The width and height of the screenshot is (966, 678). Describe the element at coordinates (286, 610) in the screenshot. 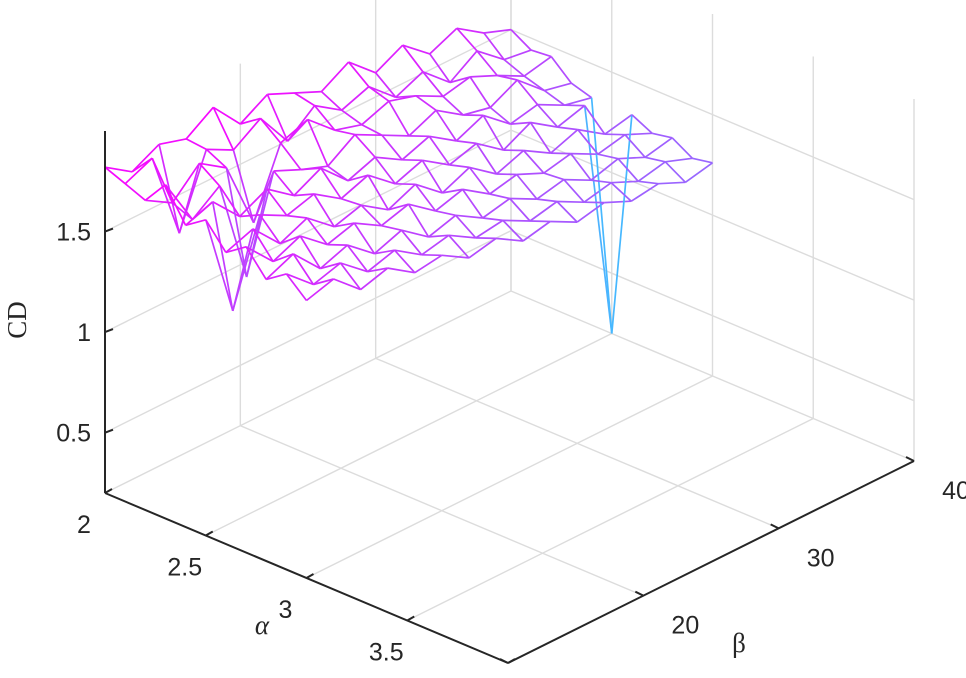

I see `x-tick-label: 3` at that location.